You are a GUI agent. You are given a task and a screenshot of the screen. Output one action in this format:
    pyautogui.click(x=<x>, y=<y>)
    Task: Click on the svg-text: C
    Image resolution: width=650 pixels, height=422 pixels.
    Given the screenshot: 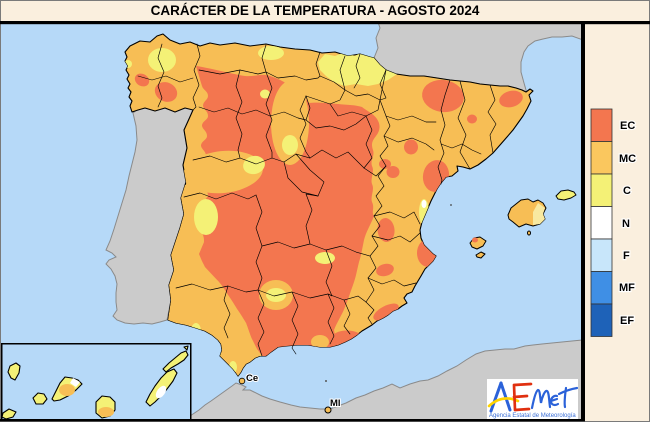 What is the action you would take?
    pyautogui.click(x=627, y=191)
    